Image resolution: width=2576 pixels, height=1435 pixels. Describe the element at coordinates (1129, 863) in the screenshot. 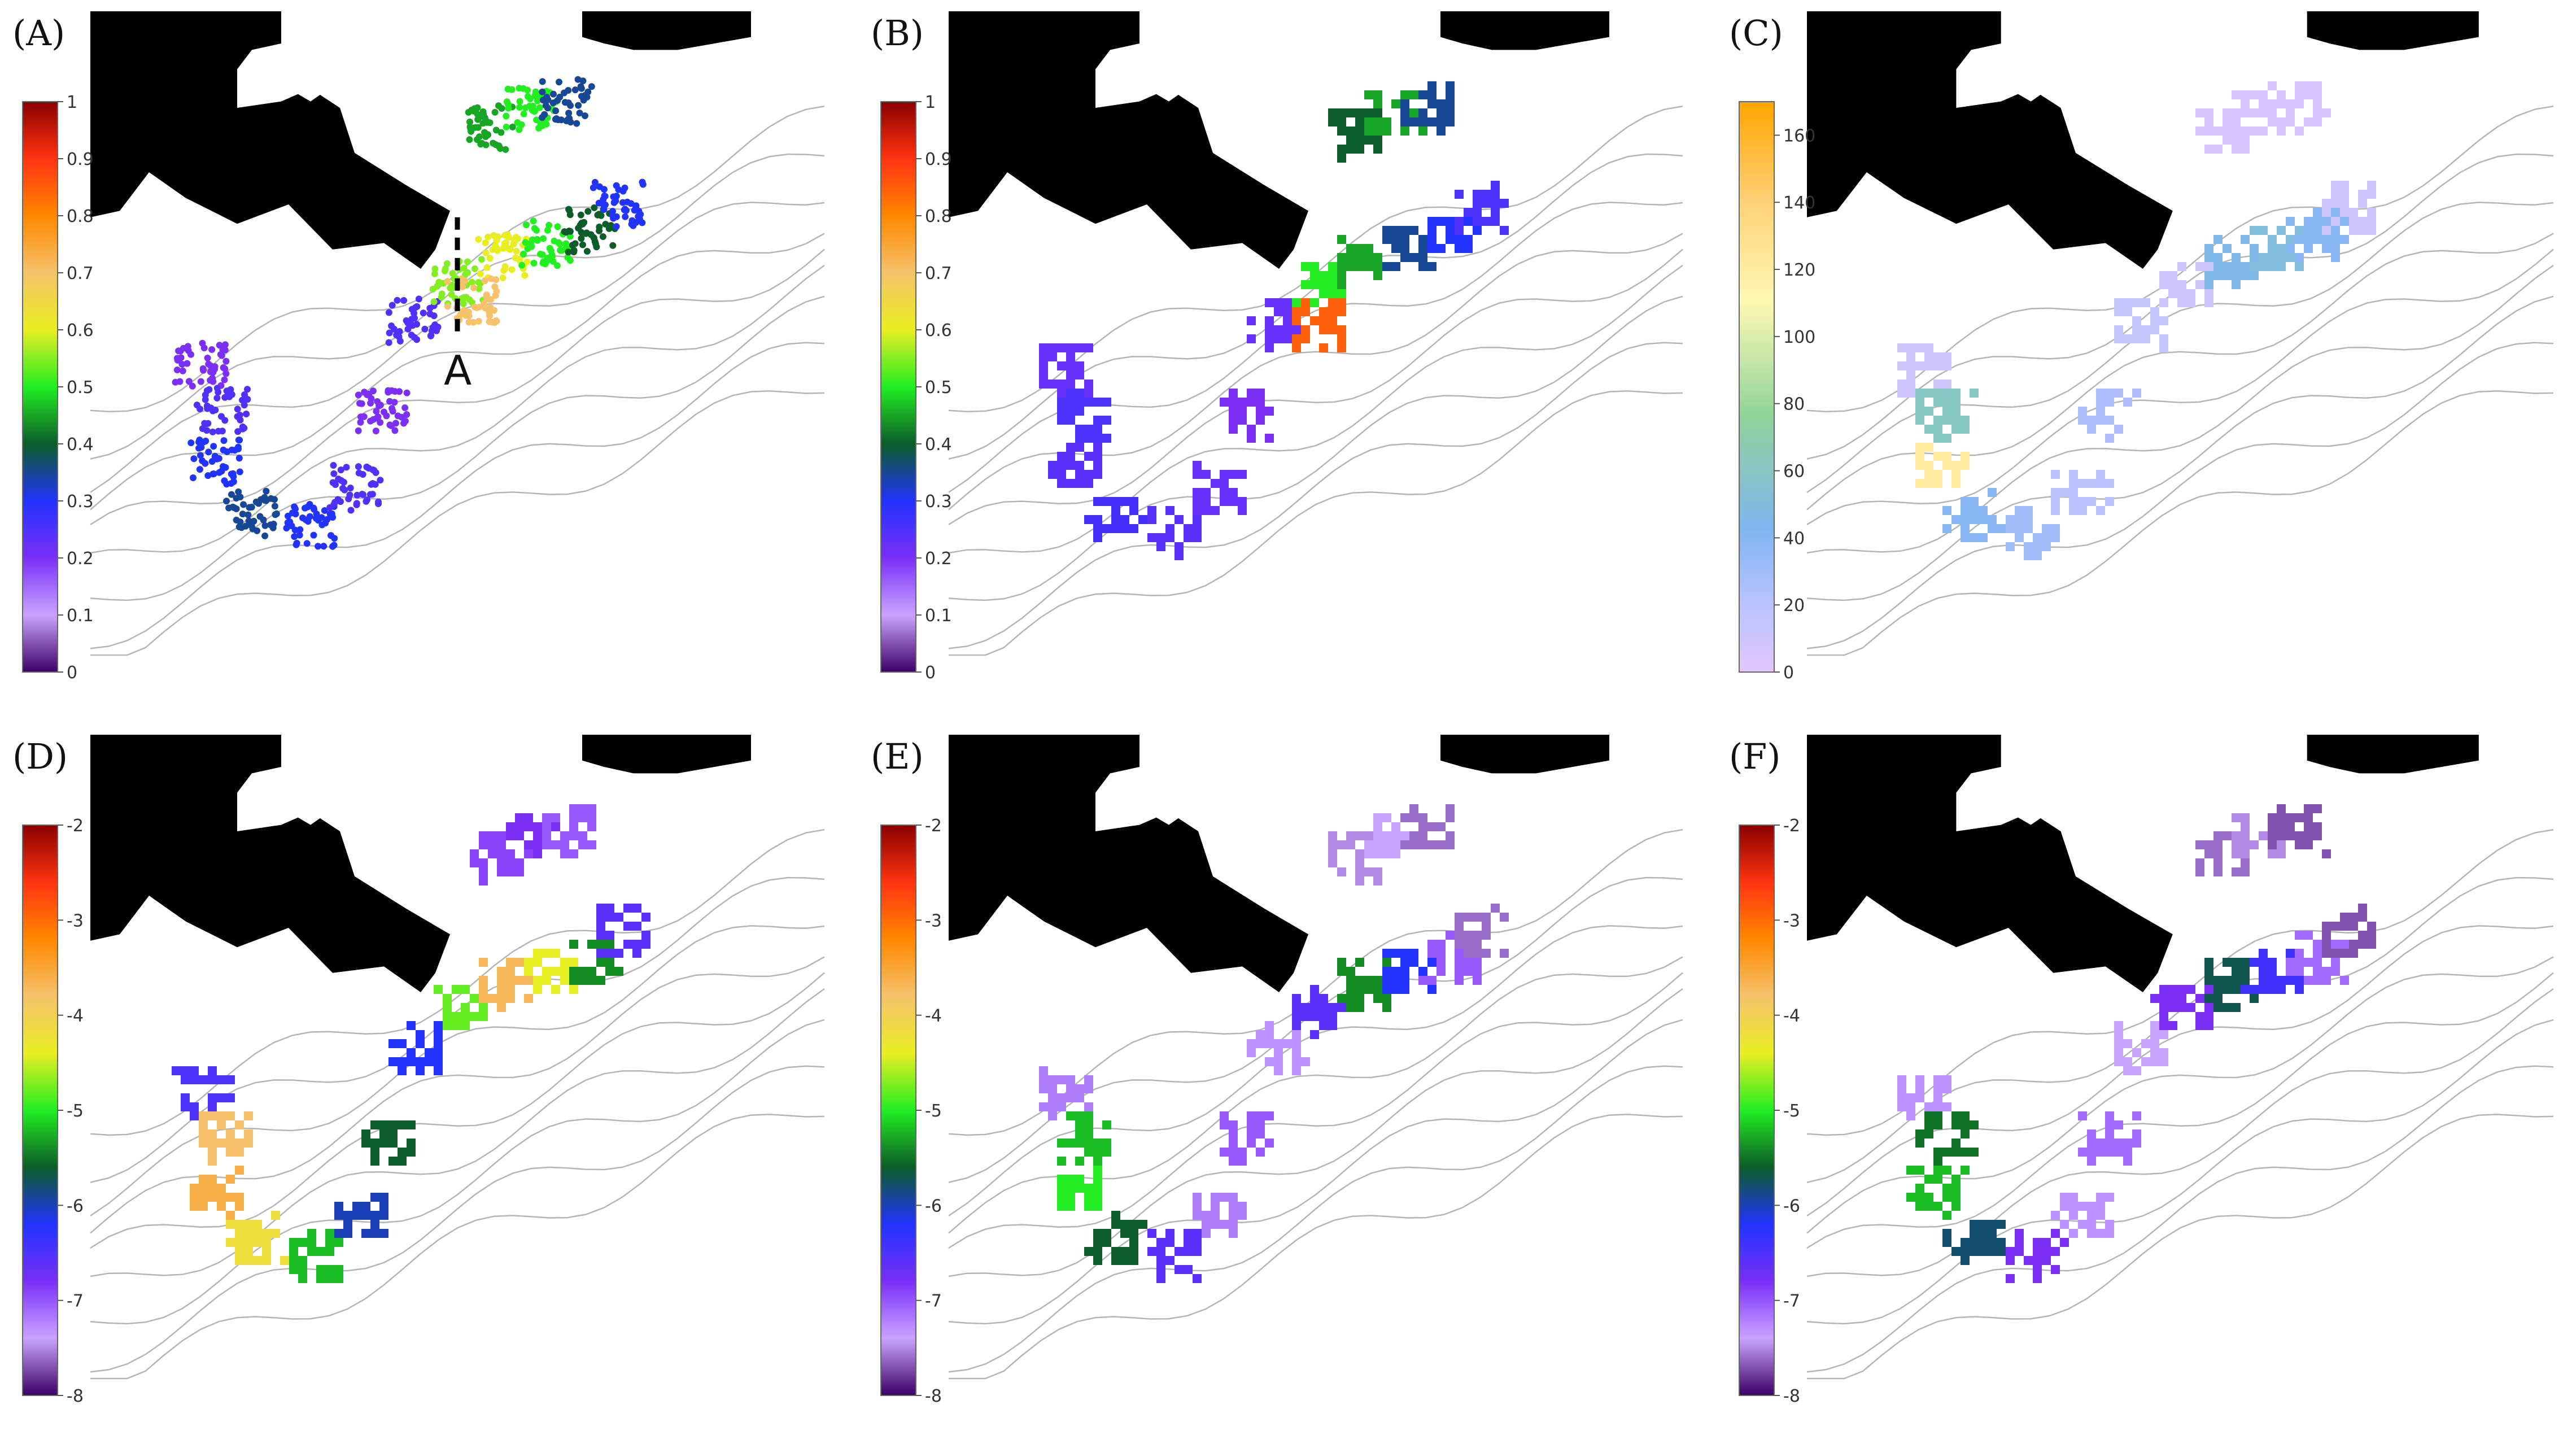

I see `land-mask` at that location.